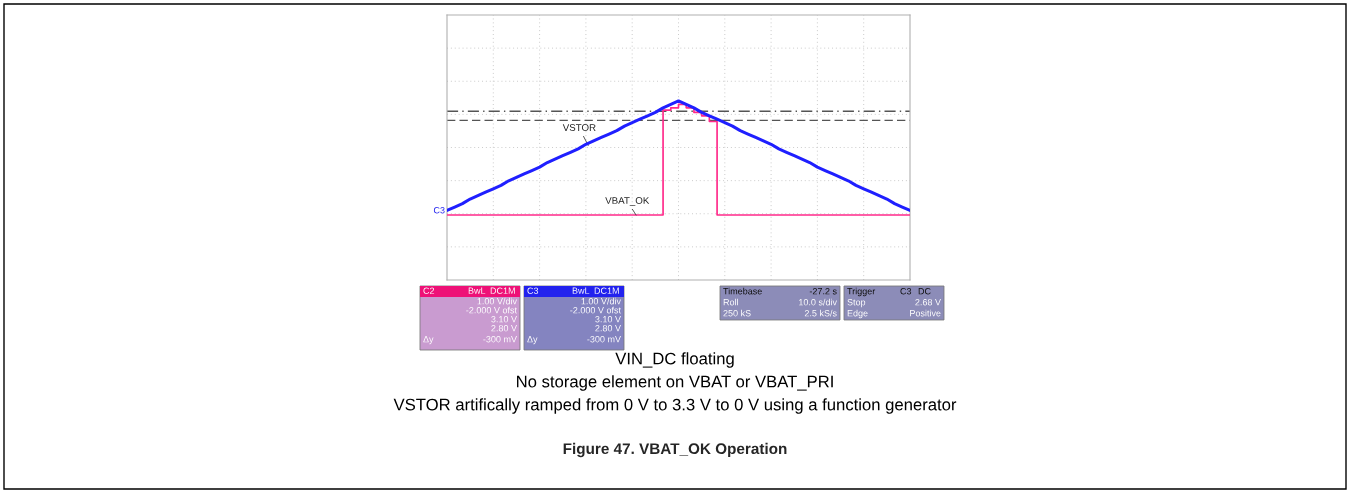 The width and height of the screenshot is (1350, 493). What do you see at coordinates (730, 302) in the screenshot?
I see `text: Roll` at bounding box center [730, 302].